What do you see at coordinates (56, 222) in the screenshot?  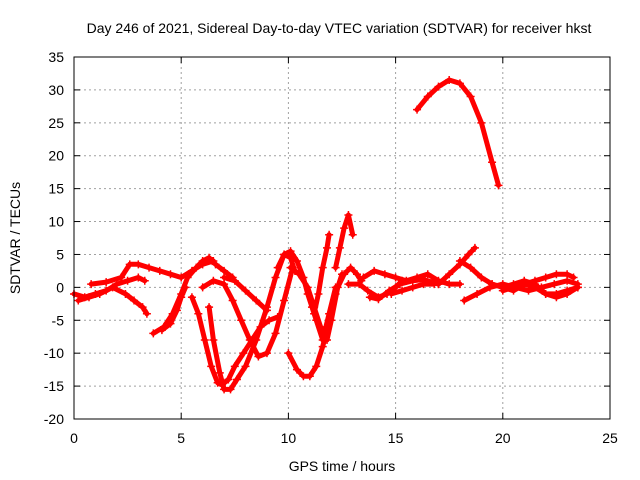 I see `y-tick-label: 10` at bounding box center [56, 222].